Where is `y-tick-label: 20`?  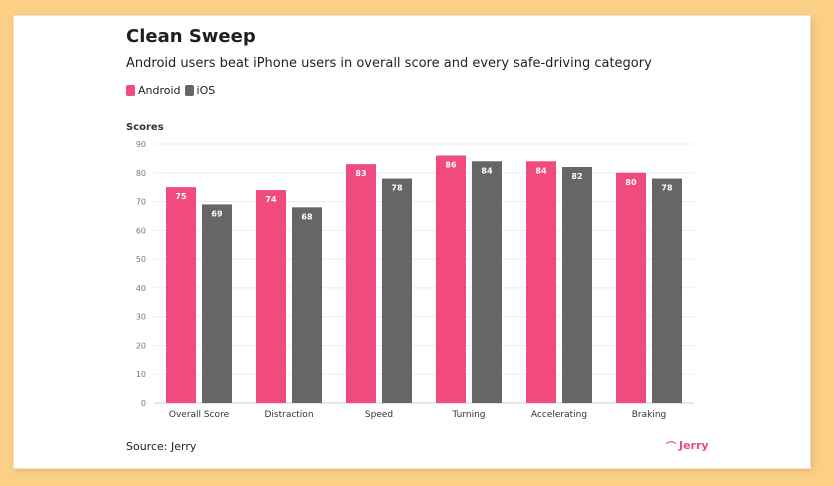
y-tick-label: 20 is located at coordinates (141, 345).